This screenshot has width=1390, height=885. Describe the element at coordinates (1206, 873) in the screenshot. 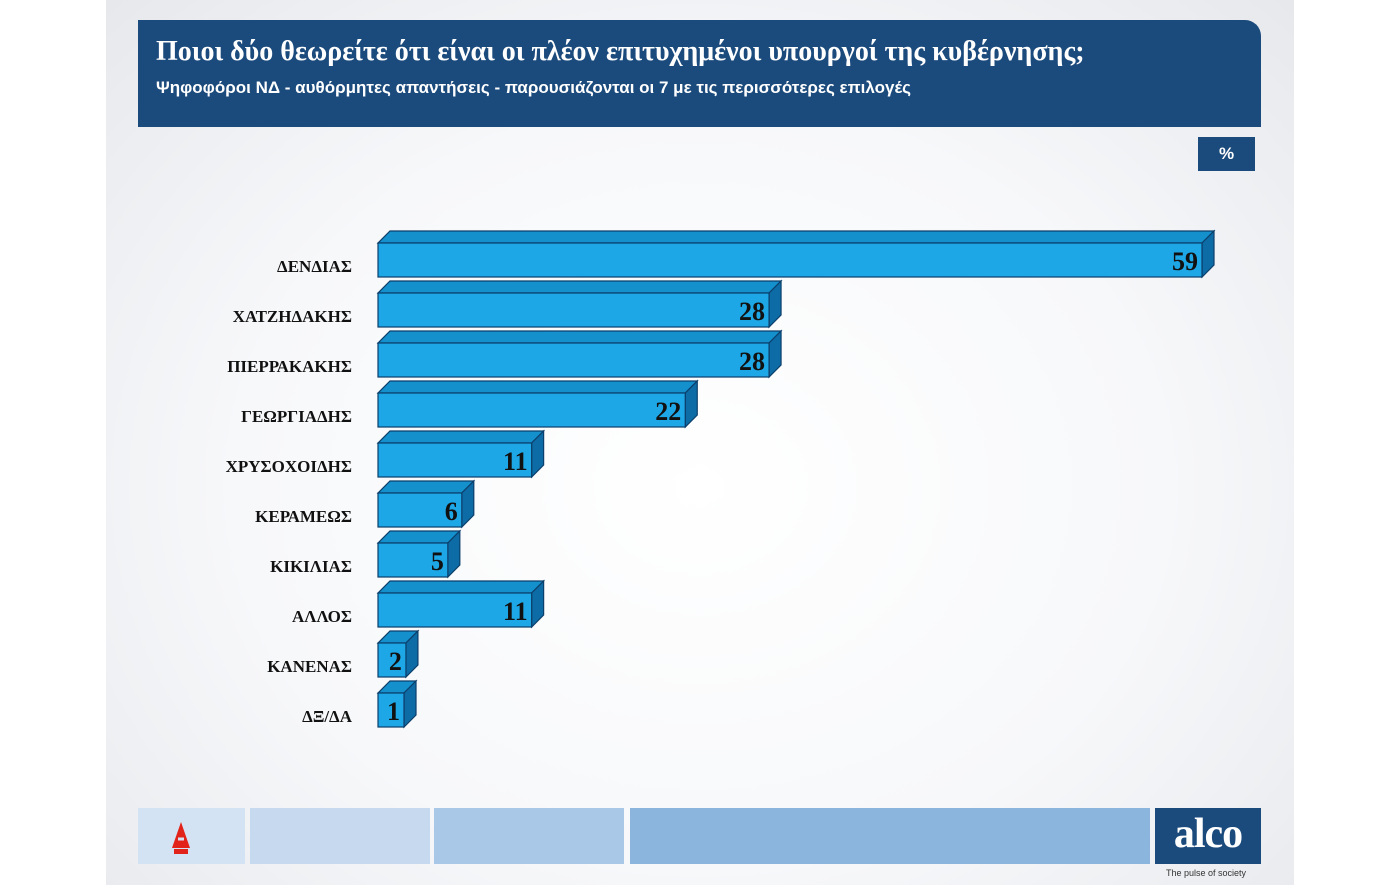

I see `brand-tagline: The pulse of society` at that location.